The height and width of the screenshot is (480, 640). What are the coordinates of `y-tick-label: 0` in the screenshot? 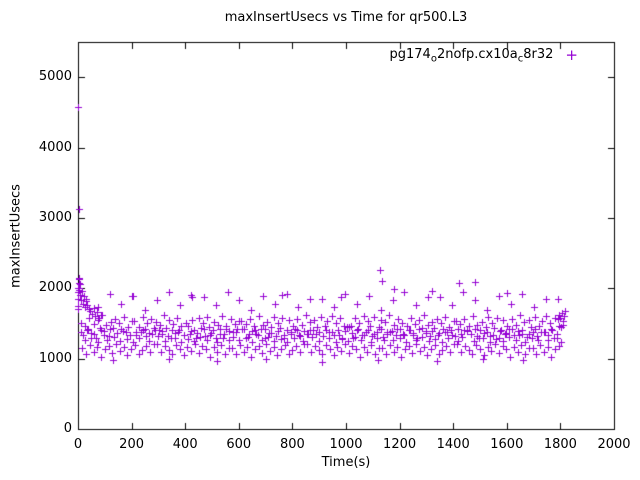 It's located at (67, 428).